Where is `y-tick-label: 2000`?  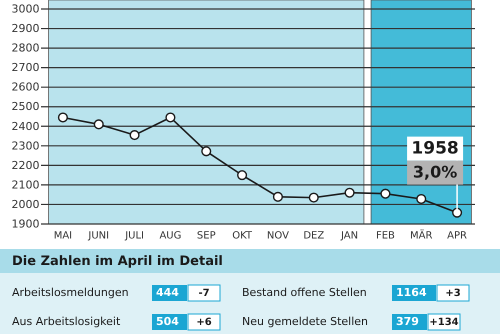
y-tick-label: 2000 is located at coordinates (26, 204).